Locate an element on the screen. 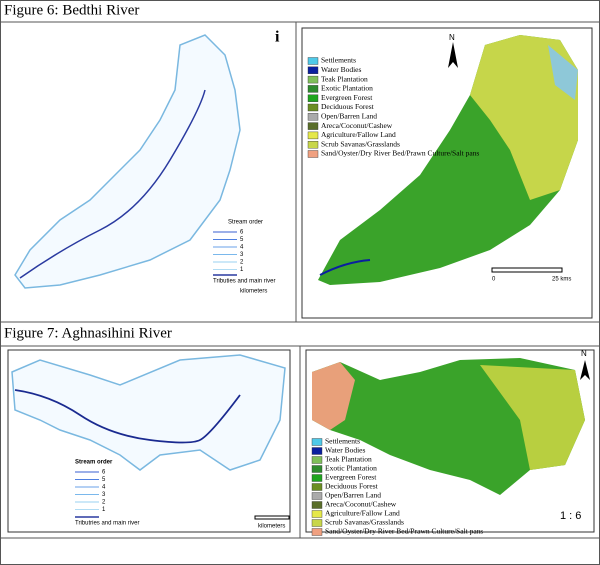 This screenshot has width=600, height=565. scale-label: 0 is located at coordinates (494, 280).